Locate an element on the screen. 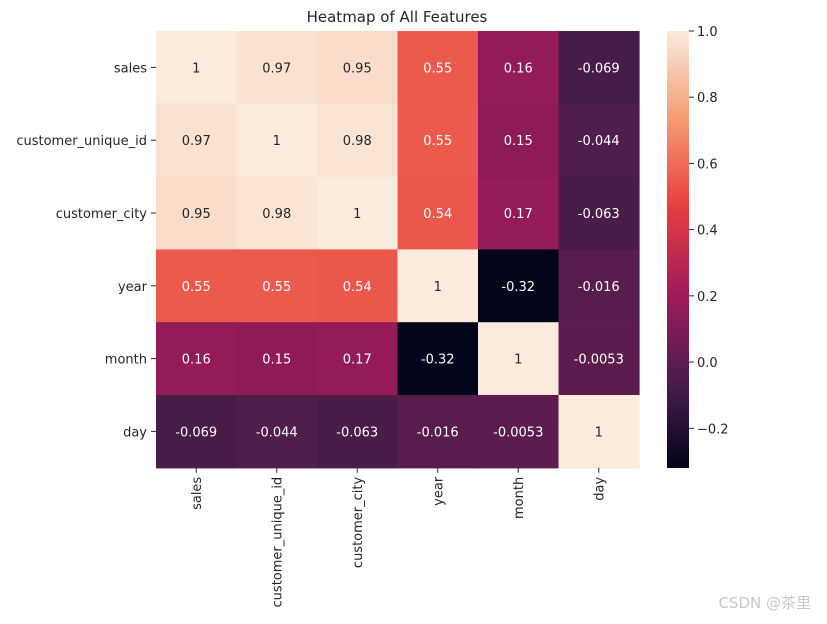 The image size is (827, 624). x-tick-label-5: day is located at coordinates (600, 489).